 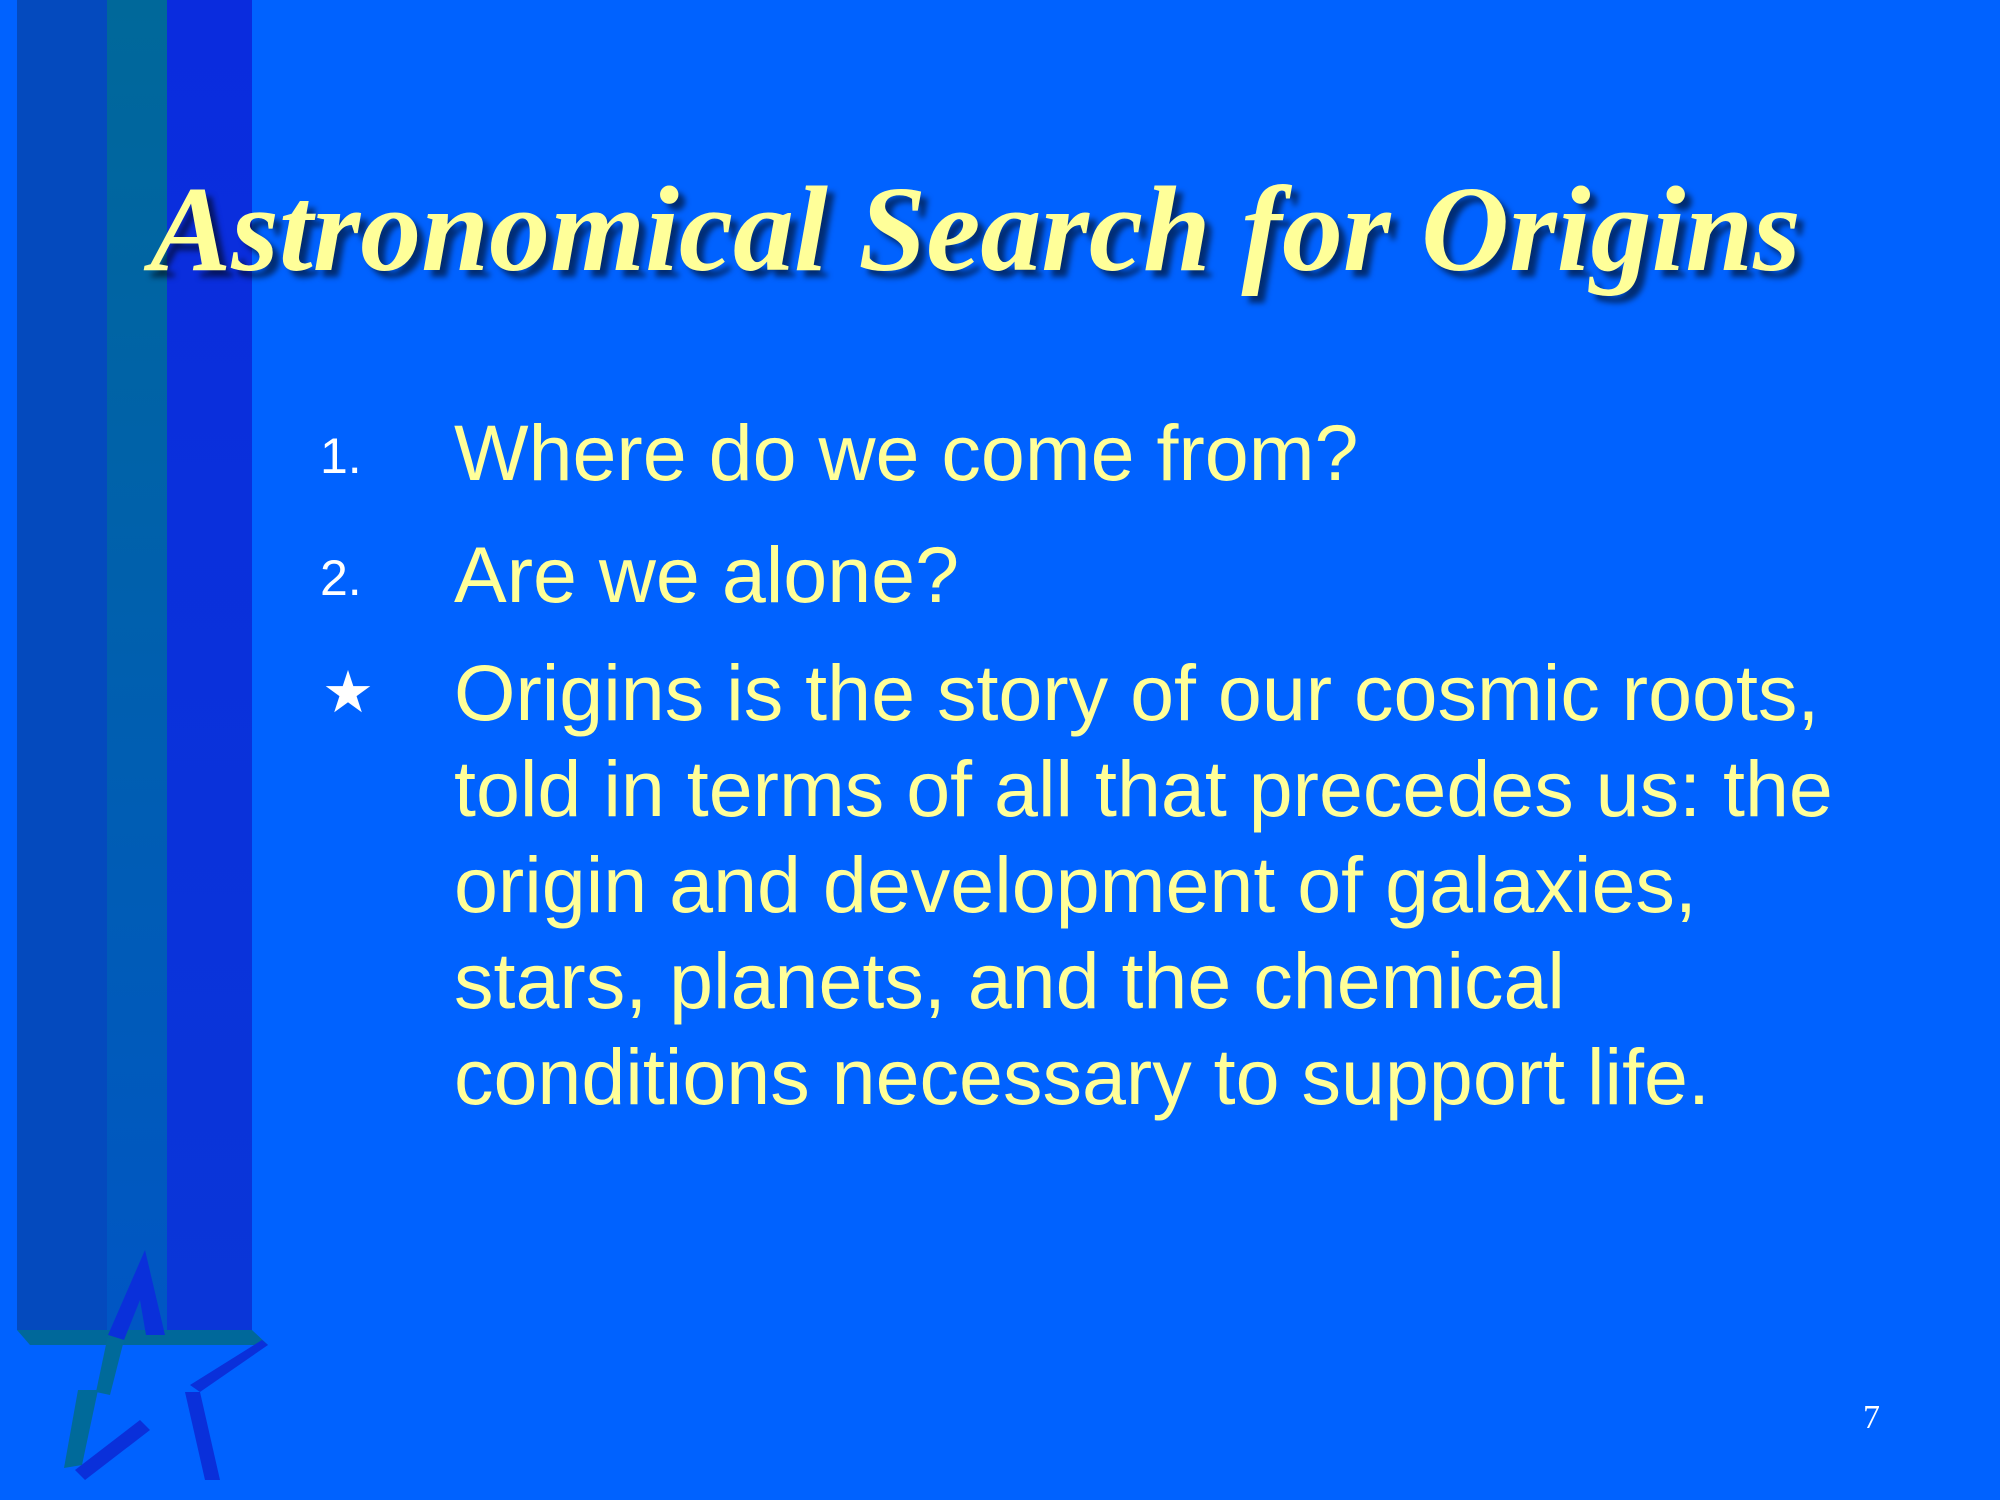 I want to click on star-arm-left-shade, so click(x=110, y=1365).